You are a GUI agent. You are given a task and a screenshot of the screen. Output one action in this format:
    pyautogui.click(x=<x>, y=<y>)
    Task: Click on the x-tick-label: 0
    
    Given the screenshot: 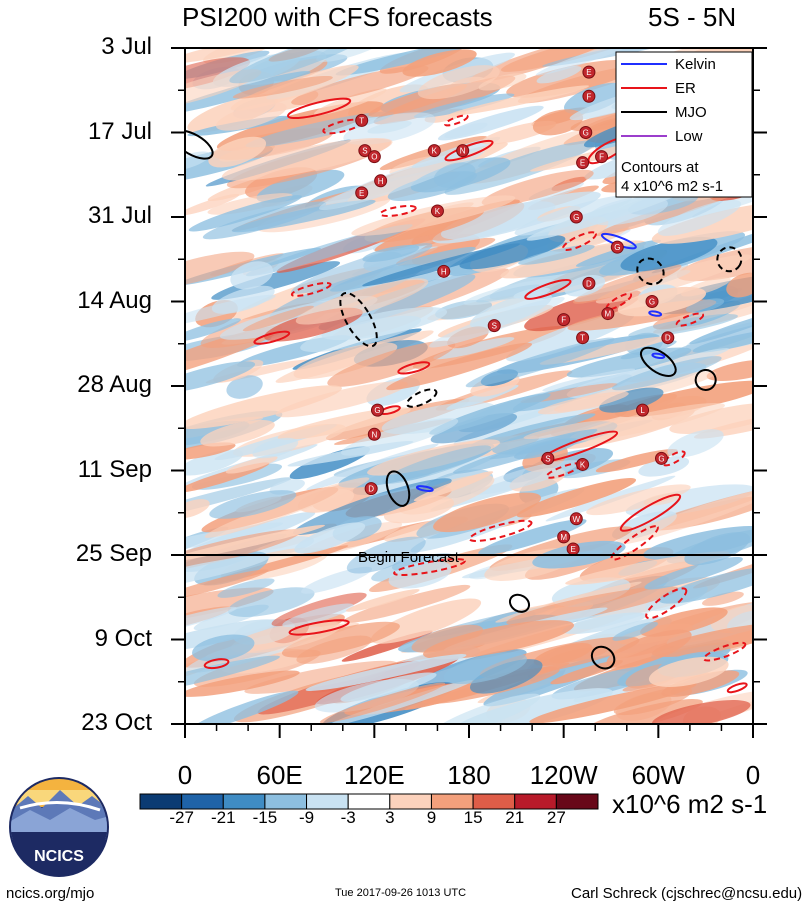 What is the action you would take?
    pyautogui.click(x=753, y=775)
    